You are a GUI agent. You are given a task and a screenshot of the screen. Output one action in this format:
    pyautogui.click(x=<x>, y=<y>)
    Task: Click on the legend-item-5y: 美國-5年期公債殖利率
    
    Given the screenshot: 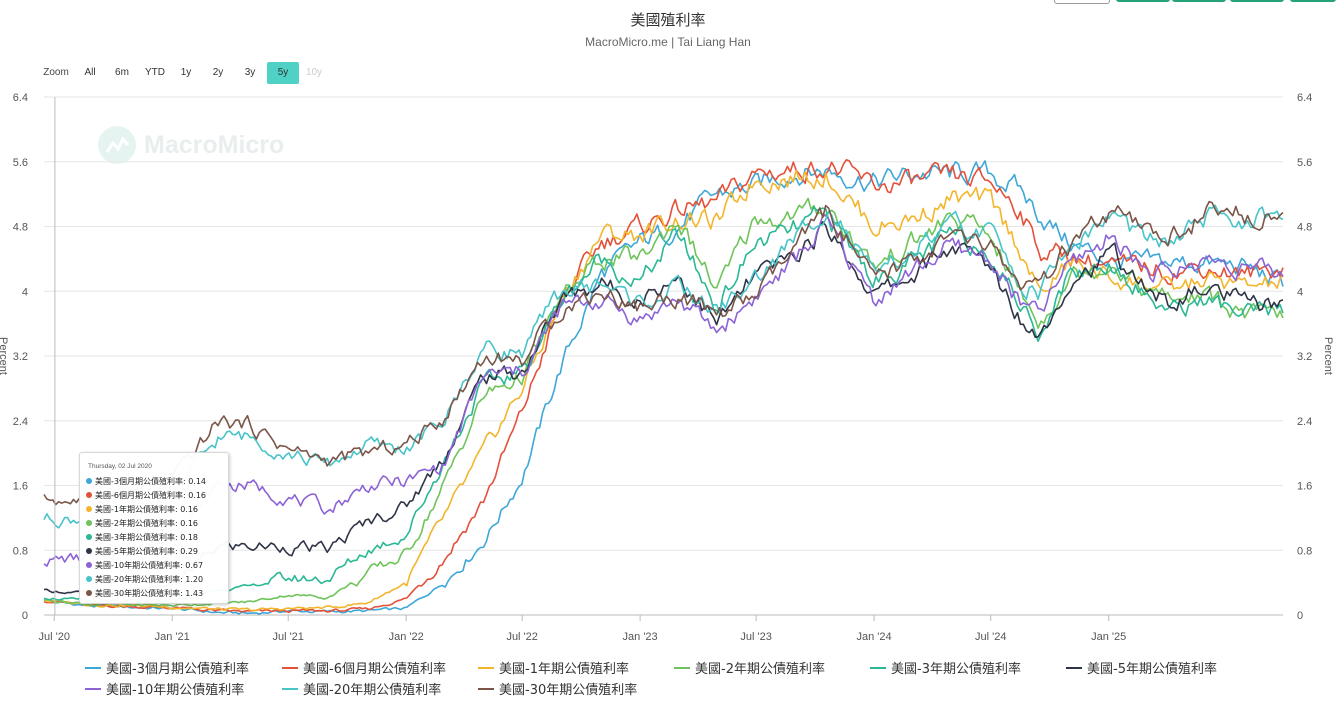 What is the action you would take?
    pyautogui.click(x=1141, y=670)
    